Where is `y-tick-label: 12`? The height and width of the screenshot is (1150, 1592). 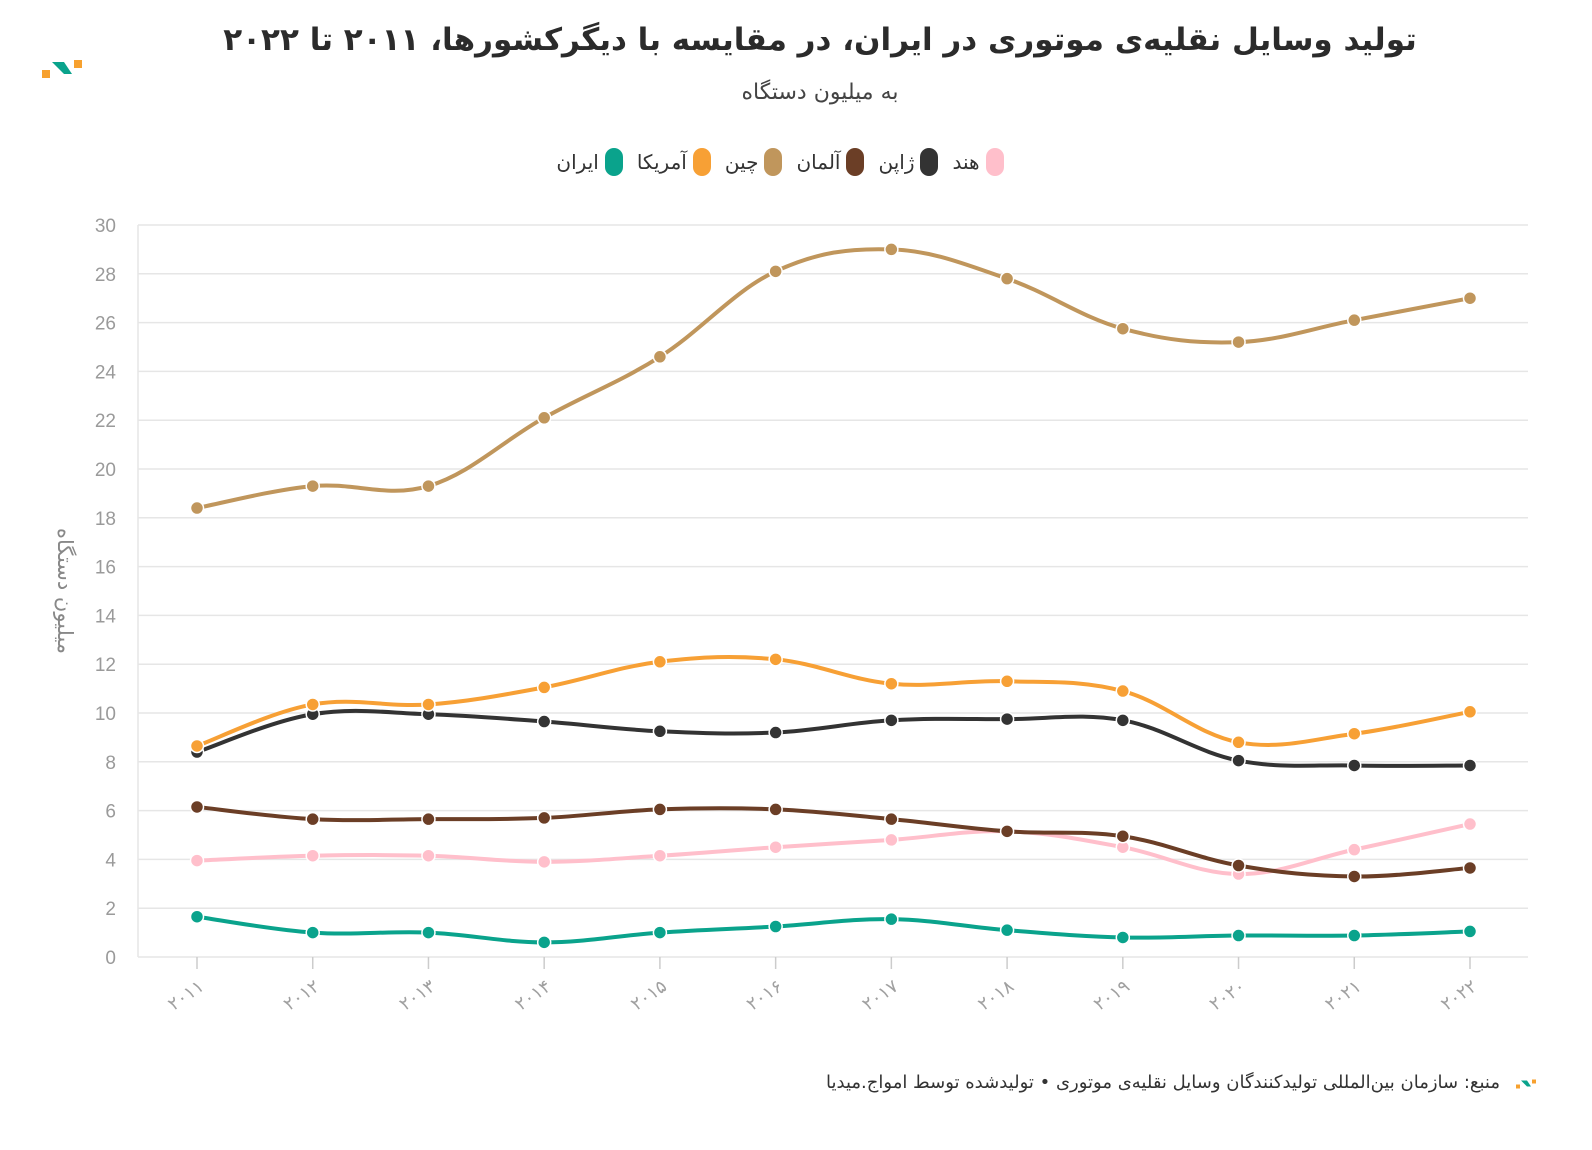
y-tick-label: 12 is located at coordinates (105, 665).